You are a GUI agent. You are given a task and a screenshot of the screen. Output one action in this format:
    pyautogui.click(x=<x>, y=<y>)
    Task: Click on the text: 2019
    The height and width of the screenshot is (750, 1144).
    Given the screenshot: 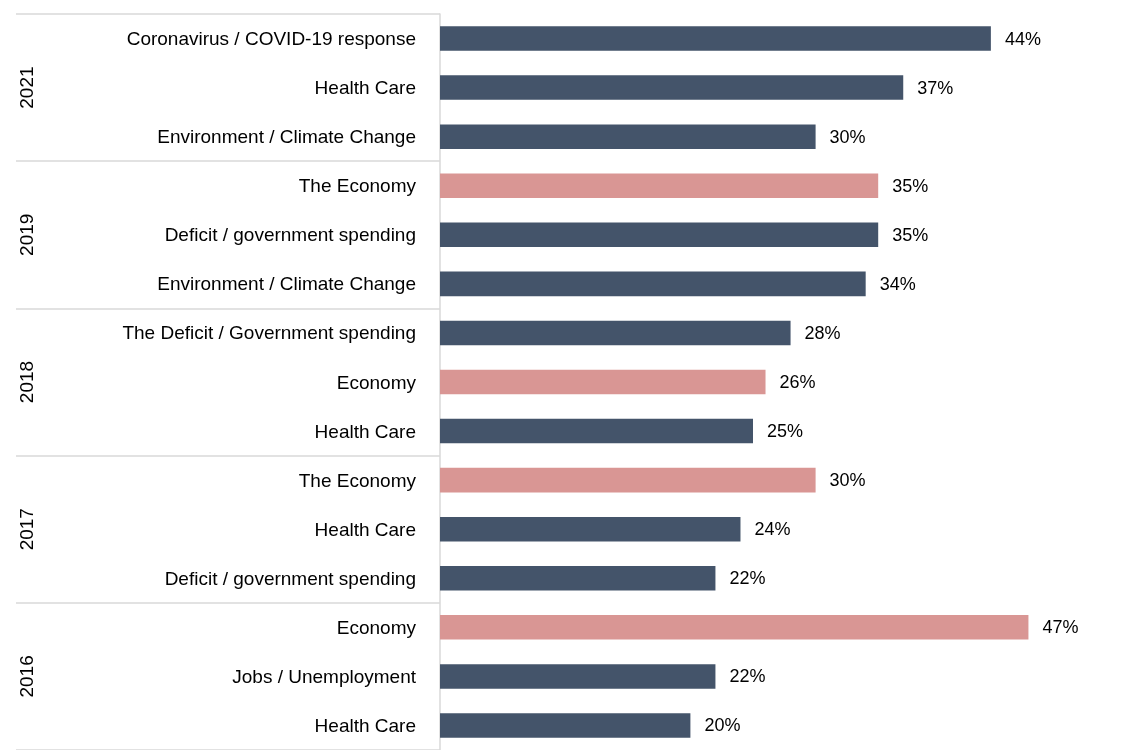 What is the action you would take?
    pyautogui.click(x=26, y=234)
    